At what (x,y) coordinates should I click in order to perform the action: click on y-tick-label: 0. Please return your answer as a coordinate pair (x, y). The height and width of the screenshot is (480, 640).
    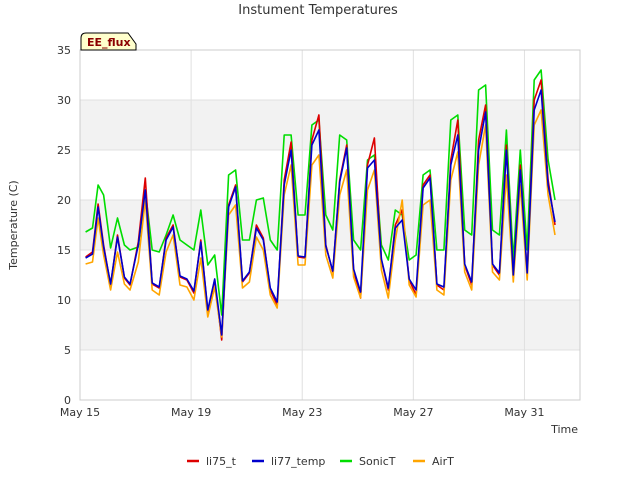
    Looking at the image, I should click on (67, 400).